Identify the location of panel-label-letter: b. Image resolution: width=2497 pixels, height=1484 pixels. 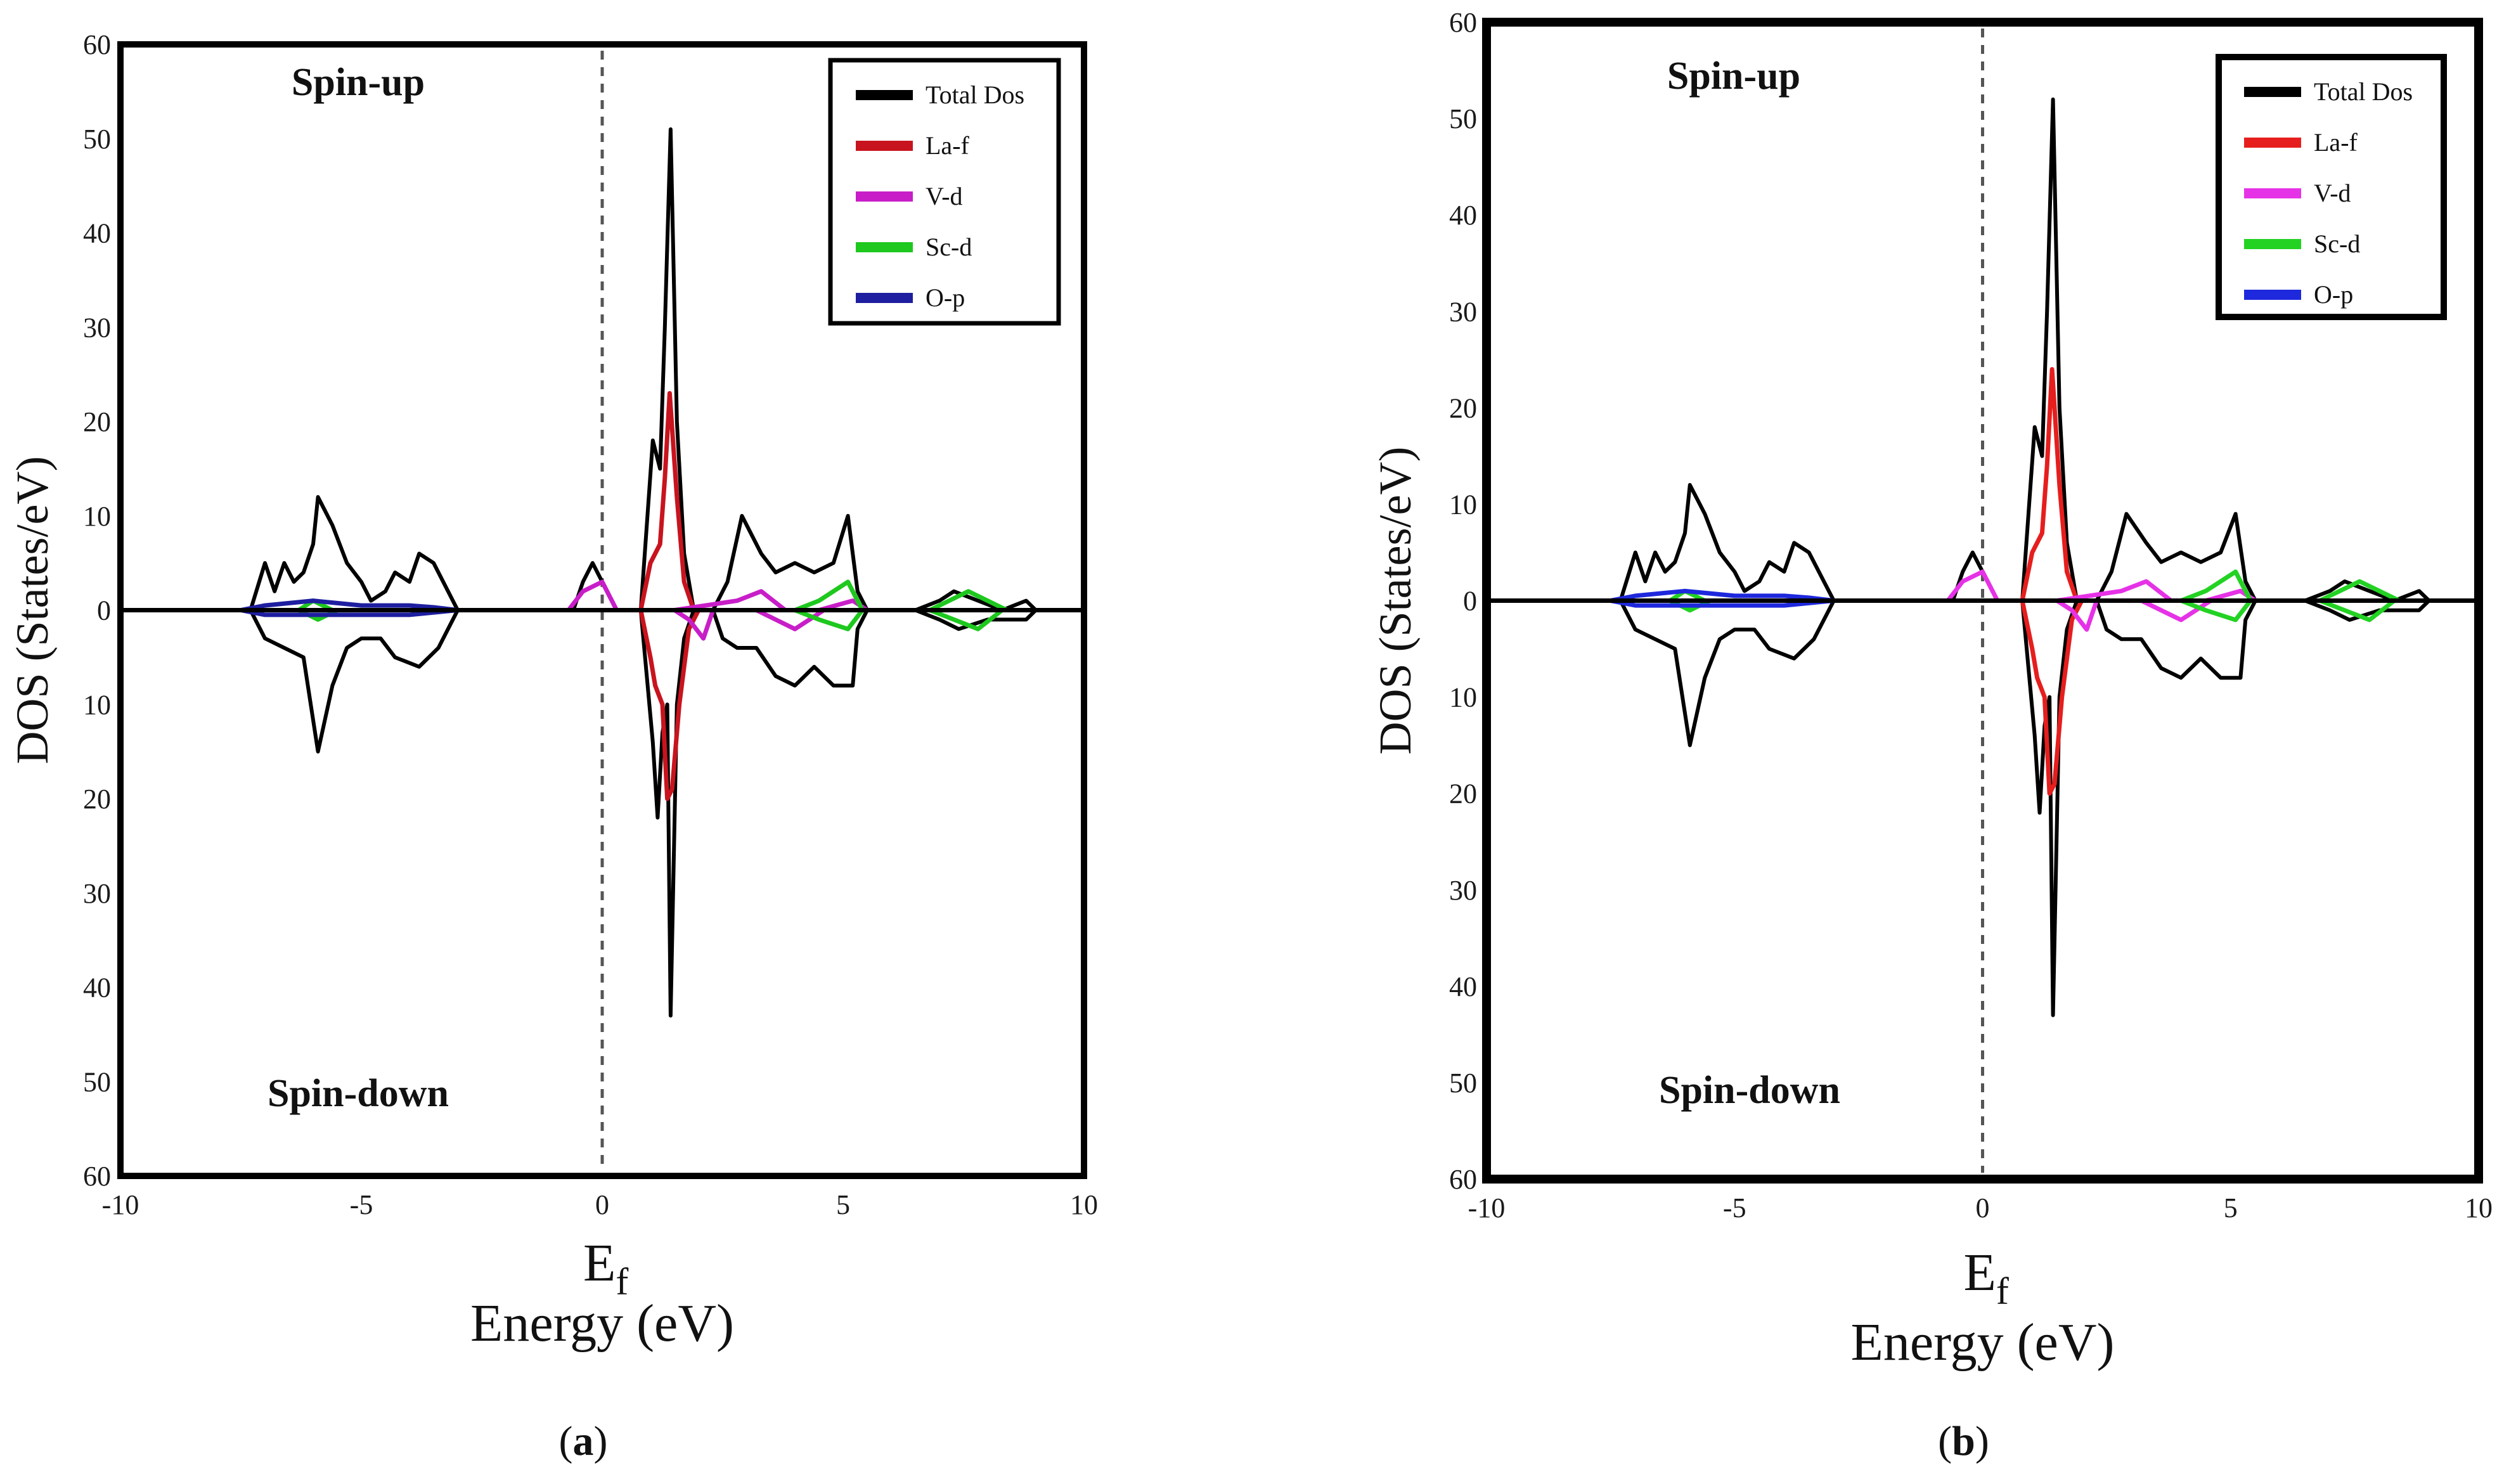
(1963, 1441).